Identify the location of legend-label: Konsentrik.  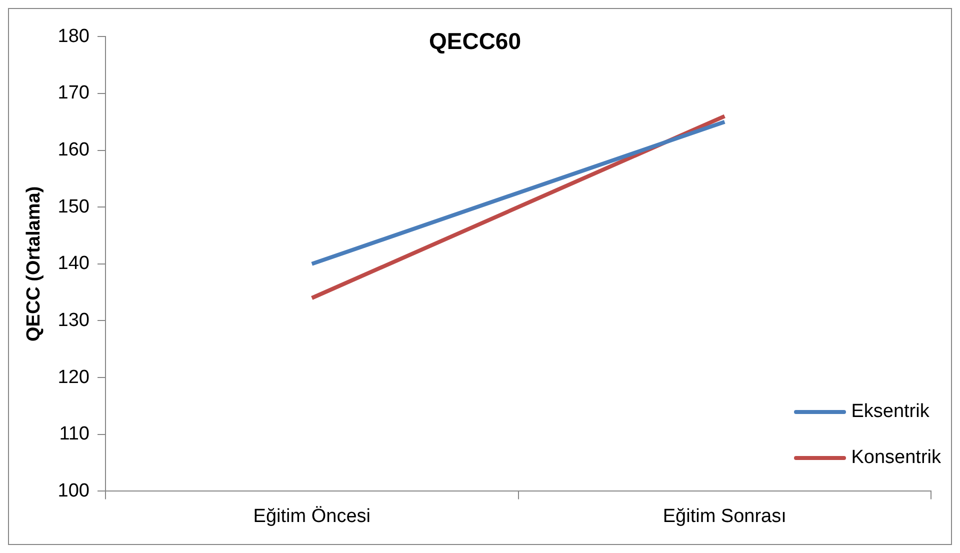
(896, 458).